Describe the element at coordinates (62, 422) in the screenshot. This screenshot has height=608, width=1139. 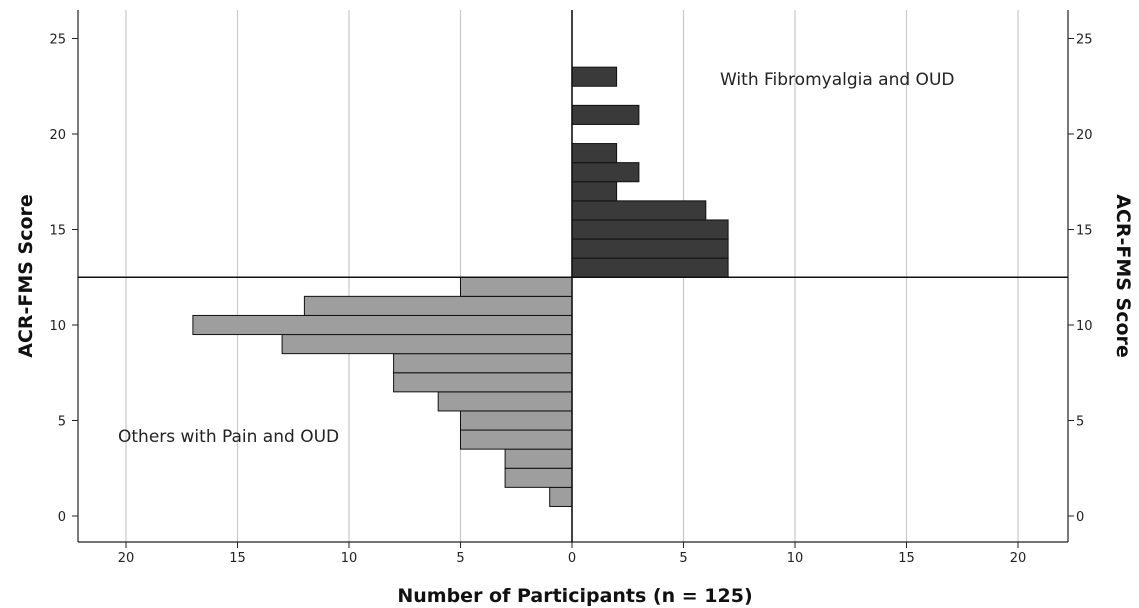
I see `y-tick-label-left: 5` at that location.